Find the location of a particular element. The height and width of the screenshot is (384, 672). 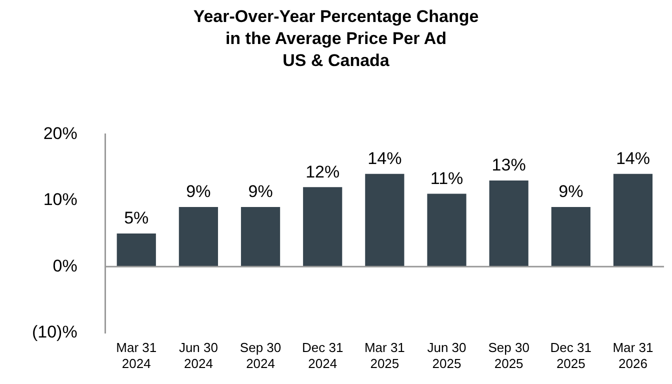

x-tick-label: Dec 31 2025 is located at coordinates (571, 355).